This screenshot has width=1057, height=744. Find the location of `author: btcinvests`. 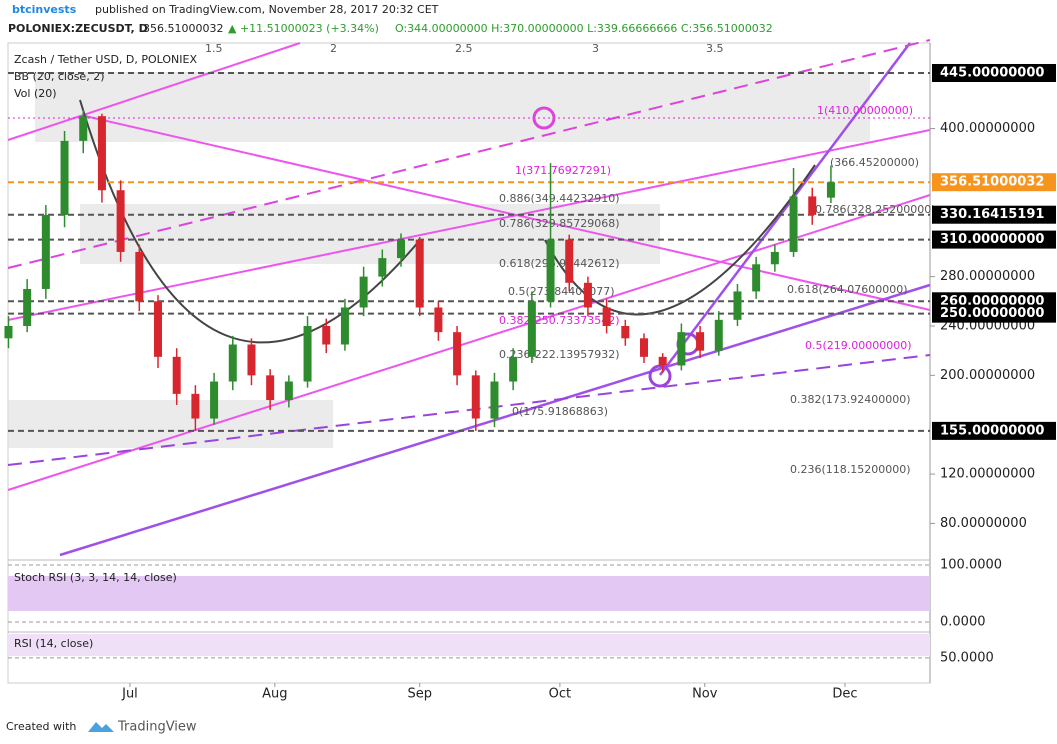

author: btcinvests is located at coordinates (44, 9).